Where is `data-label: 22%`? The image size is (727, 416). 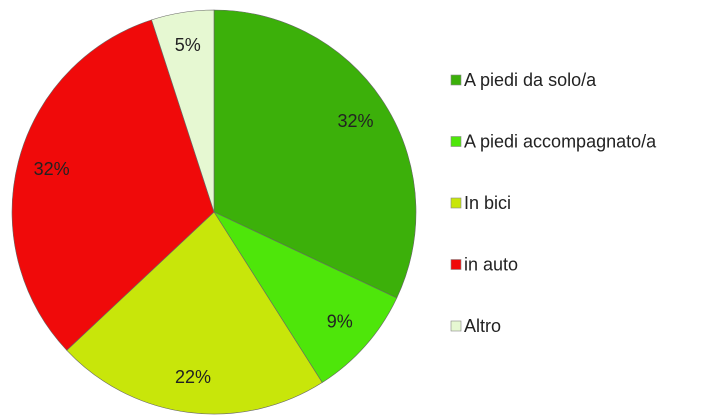
data-label: 22% is located at coordinates (193, 377).